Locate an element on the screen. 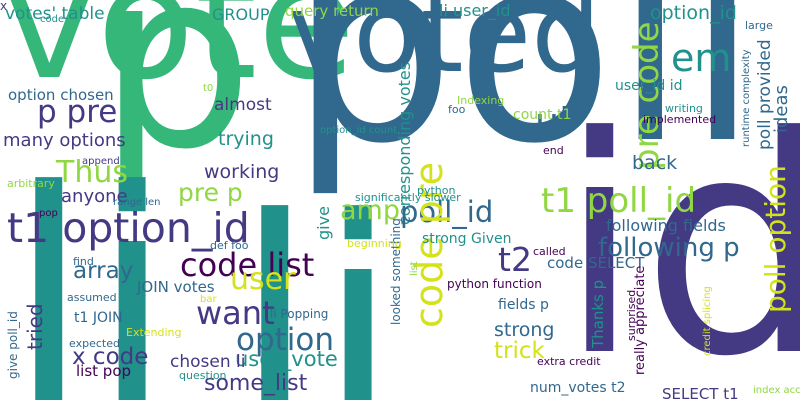  word: some_list is located at coordinates (256, 383).